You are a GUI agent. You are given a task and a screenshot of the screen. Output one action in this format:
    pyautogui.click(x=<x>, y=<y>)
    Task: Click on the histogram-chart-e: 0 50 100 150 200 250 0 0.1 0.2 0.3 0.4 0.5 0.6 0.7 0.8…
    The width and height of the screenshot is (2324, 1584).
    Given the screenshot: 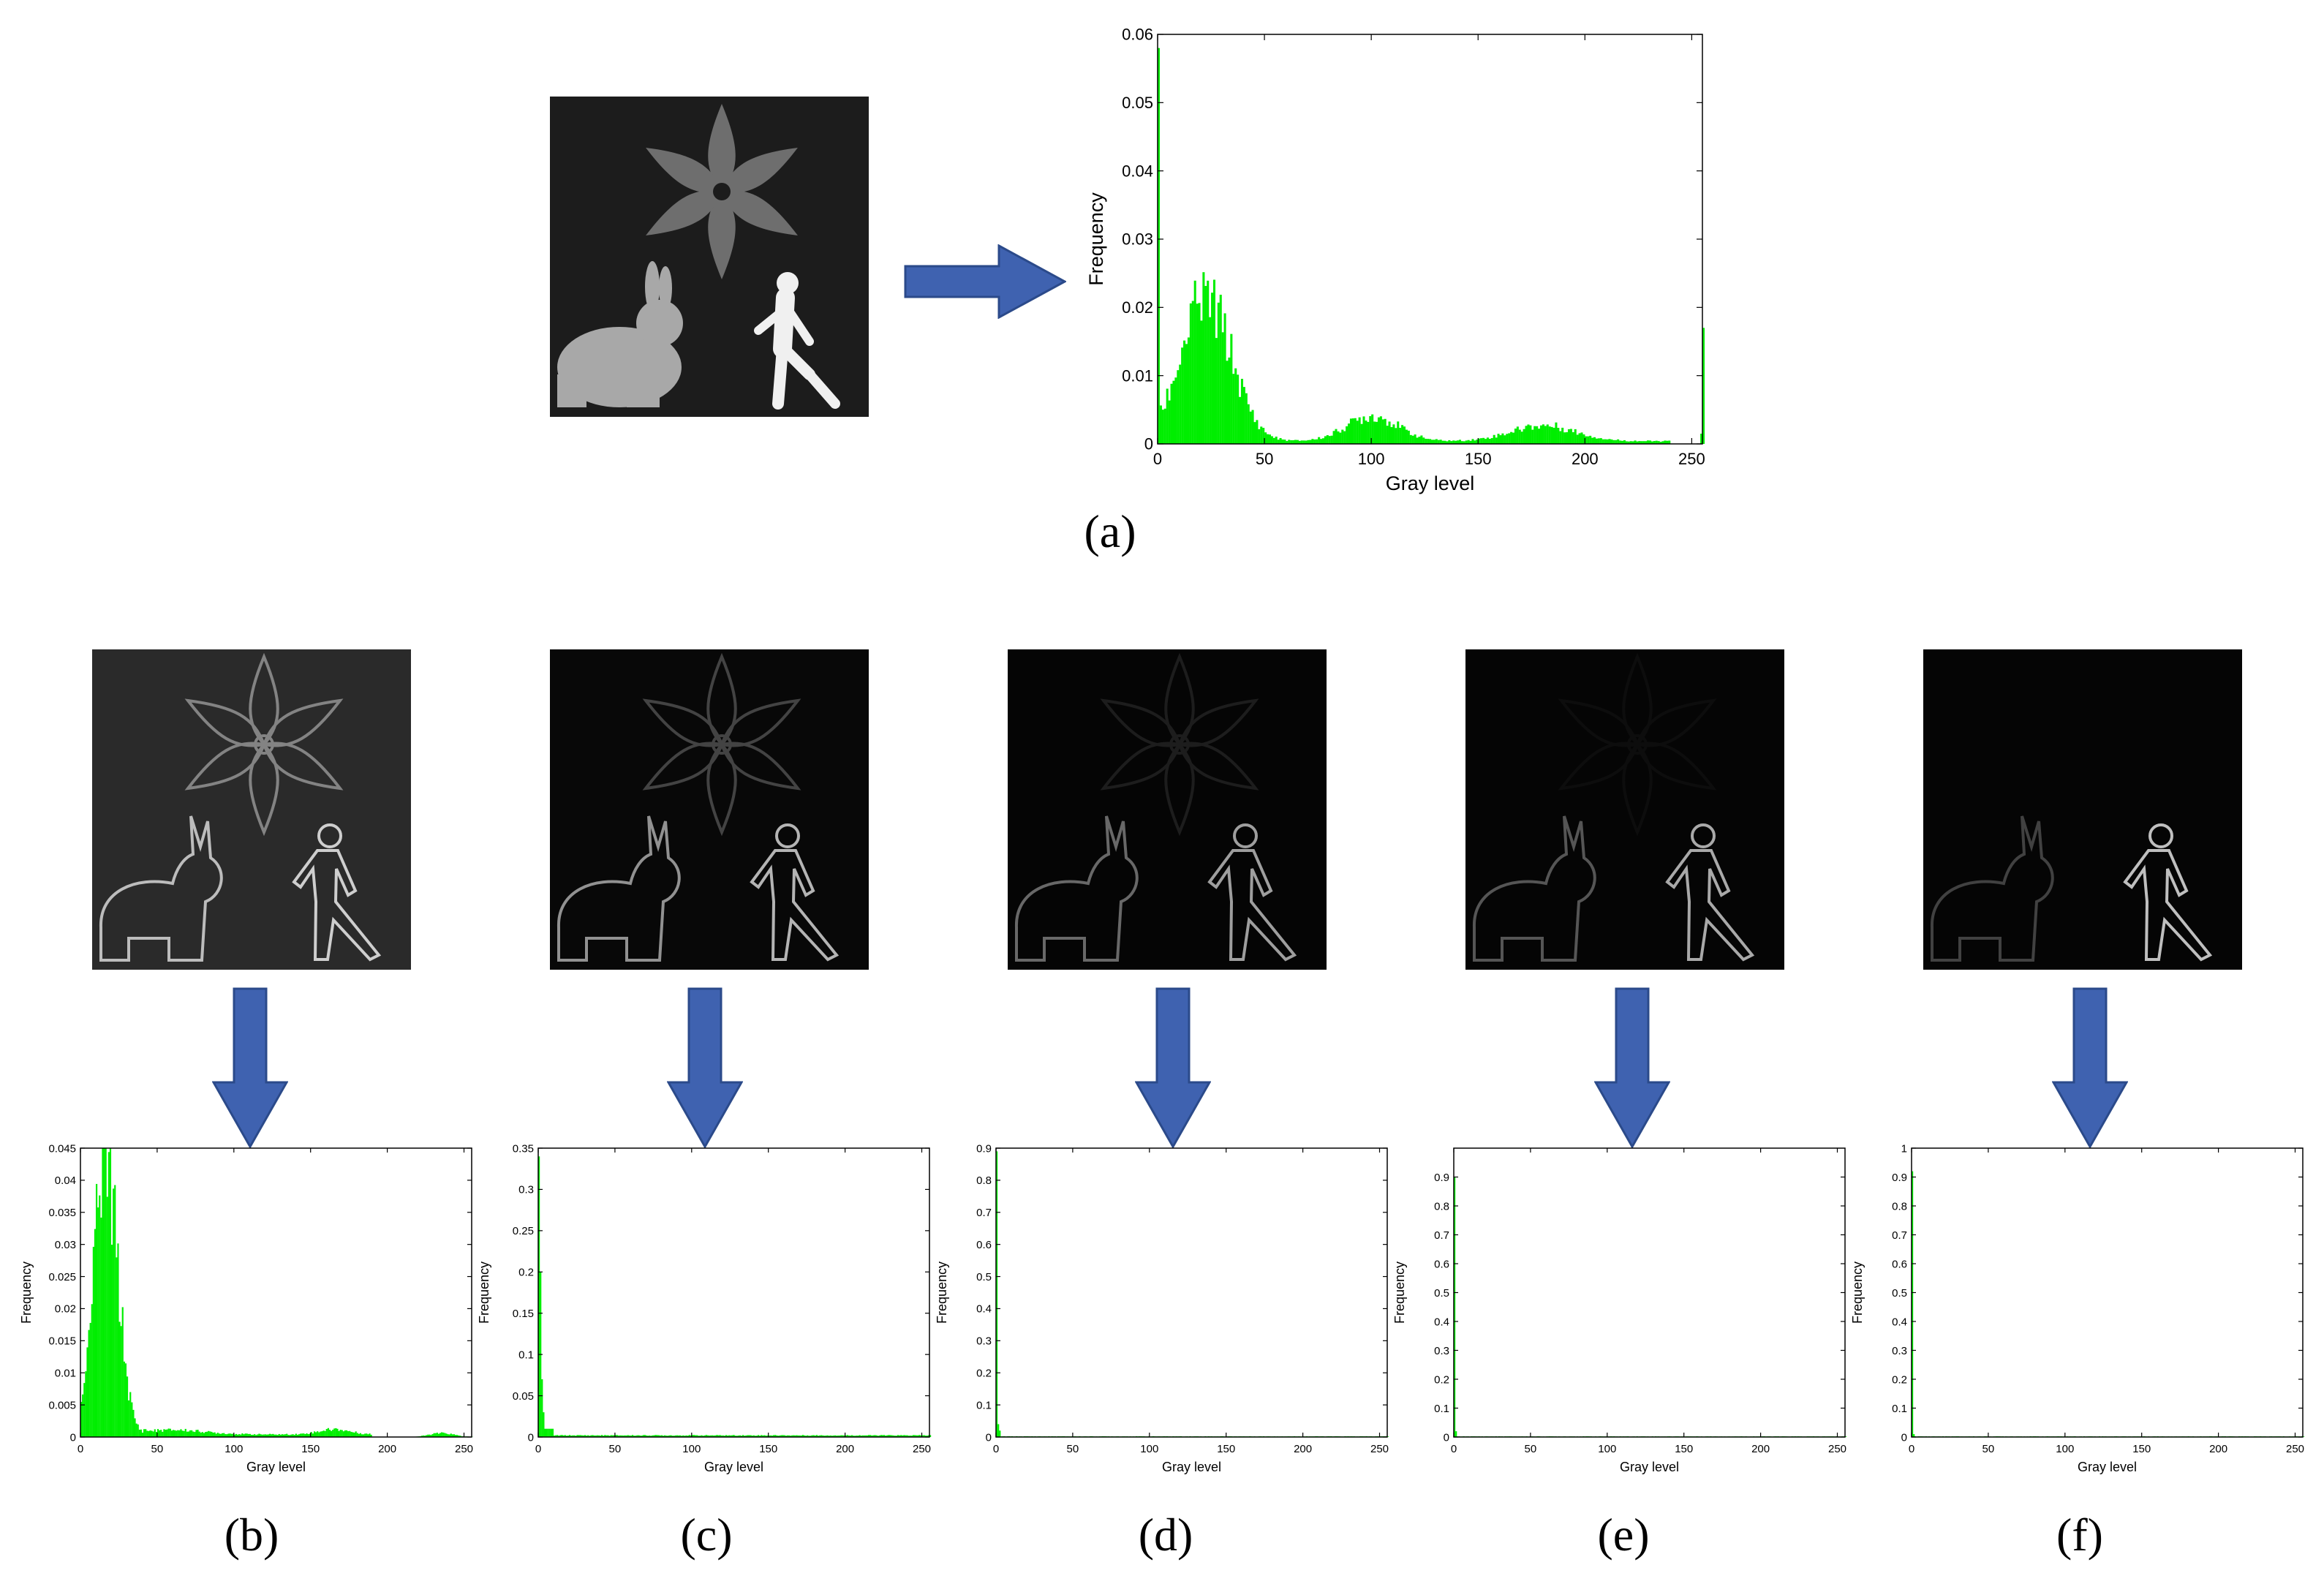 What is the action you would take?
    pyautogui.click(x=1619, y=1310)
    